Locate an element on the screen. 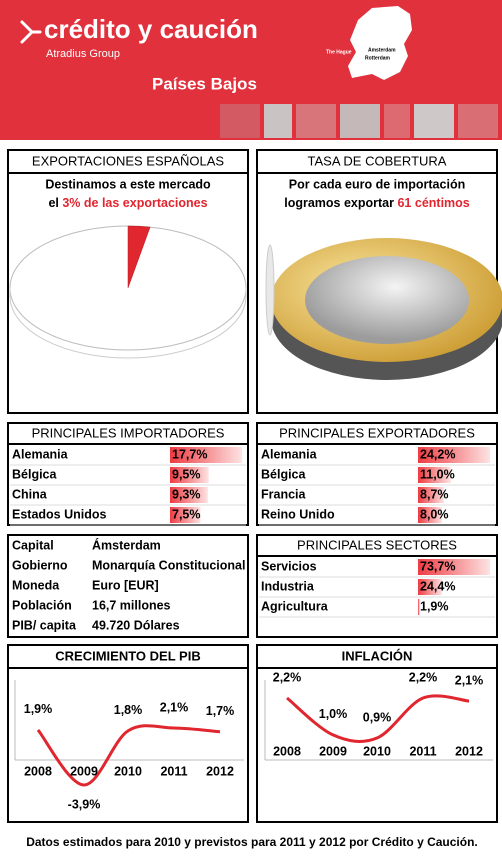 The height and width of the screenshot is (865, 502). text-line: Destinamos a este mercado is located at coordinates (128, 184).